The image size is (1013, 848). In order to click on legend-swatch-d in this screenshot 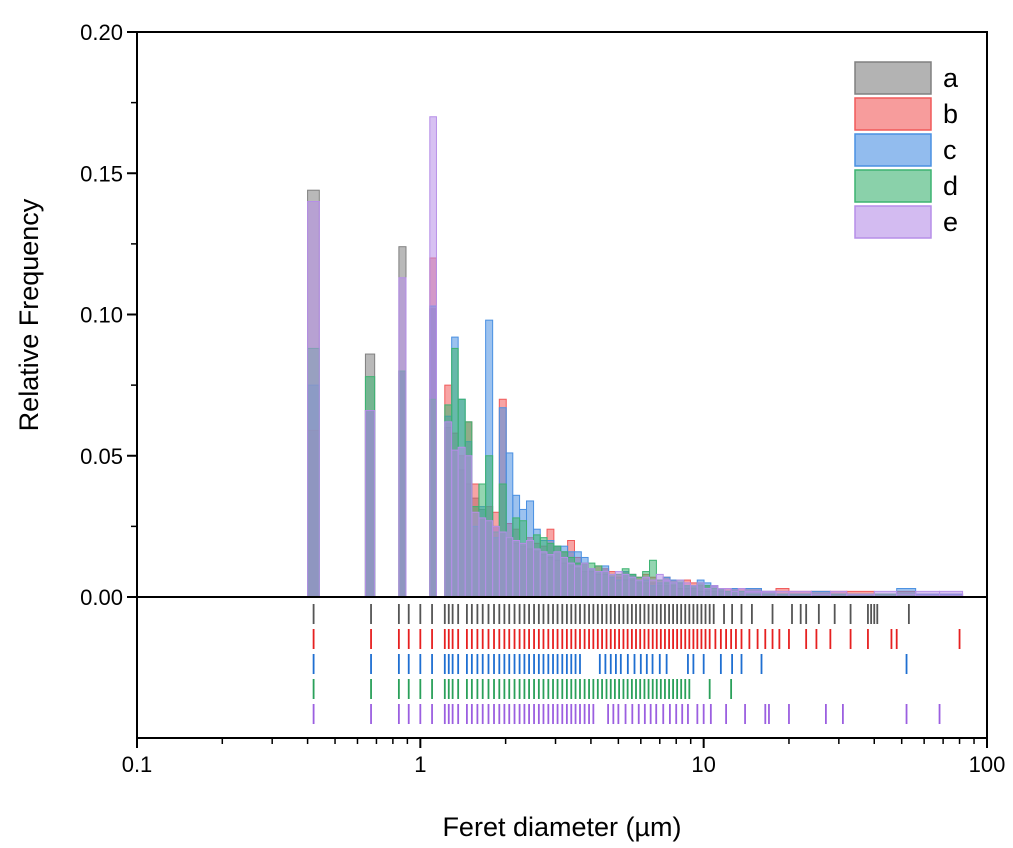, I will do `click(893, 186)`.